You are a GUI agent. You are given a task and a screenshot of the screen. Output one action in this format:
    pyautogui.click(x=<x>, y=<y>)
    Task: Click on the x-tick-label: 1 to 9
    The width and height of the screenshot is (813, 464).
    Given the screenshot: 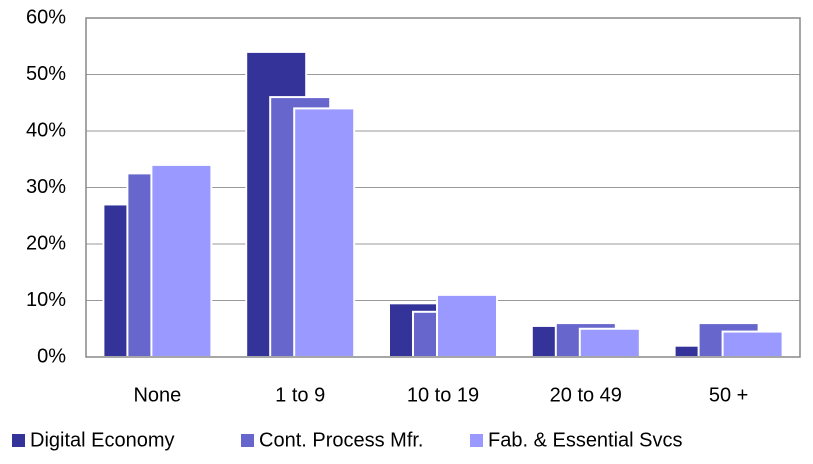 What is the action you would take?
    pyautogui.click(x=300, y=395)
    